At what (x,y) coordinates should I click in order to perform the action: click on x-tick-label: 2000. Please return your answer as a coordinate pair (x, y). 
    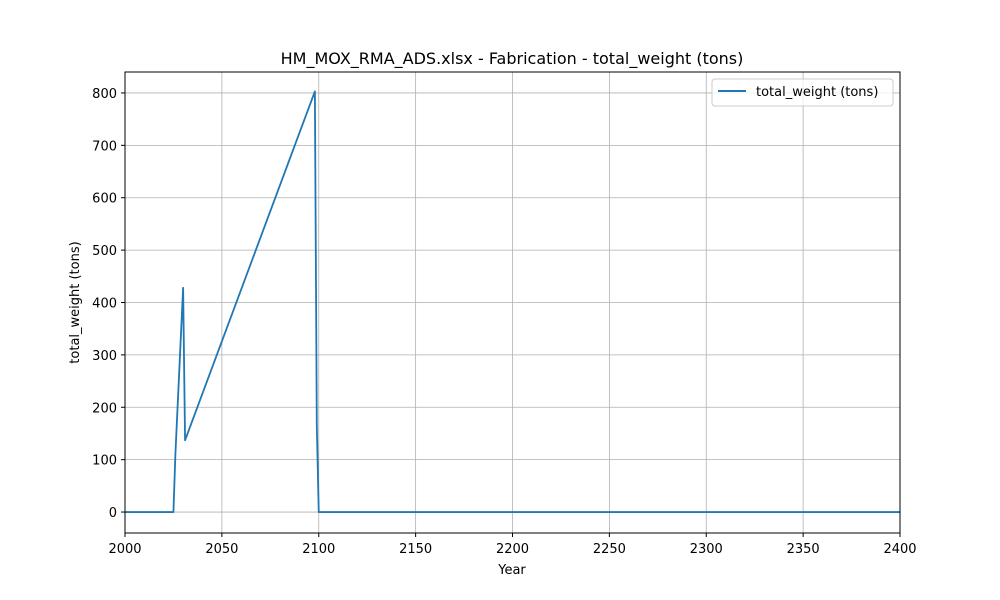
    Looking at the image, I should click on (124, 549).